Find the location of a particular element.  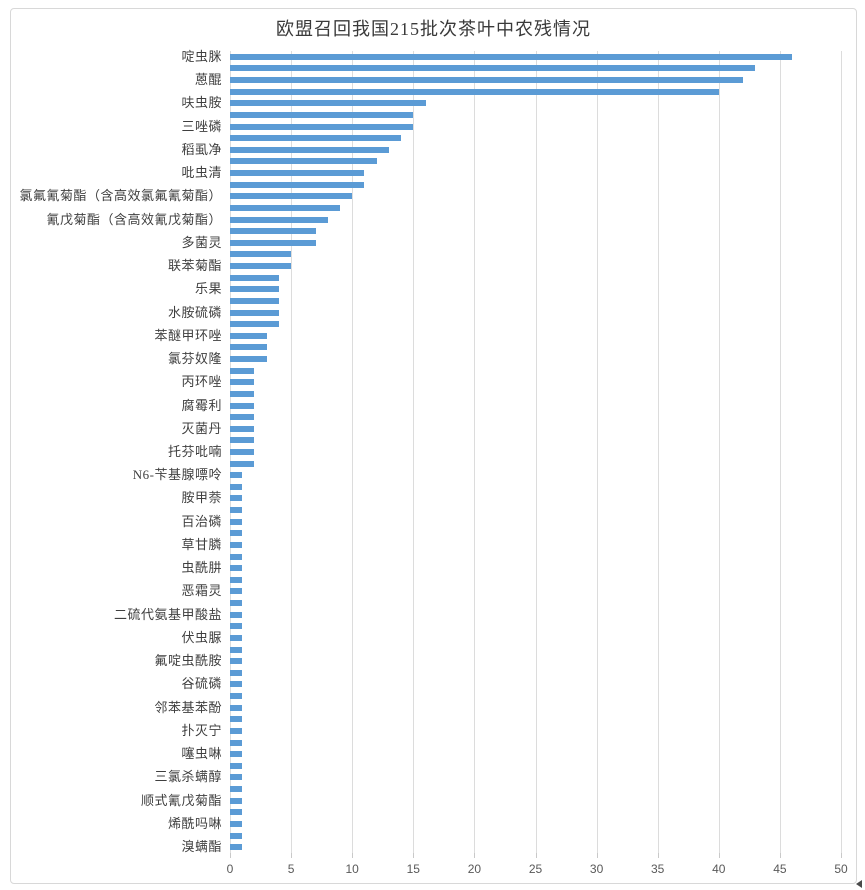

x-axis-tick-label: 35 is located at coordinates (658, 869).